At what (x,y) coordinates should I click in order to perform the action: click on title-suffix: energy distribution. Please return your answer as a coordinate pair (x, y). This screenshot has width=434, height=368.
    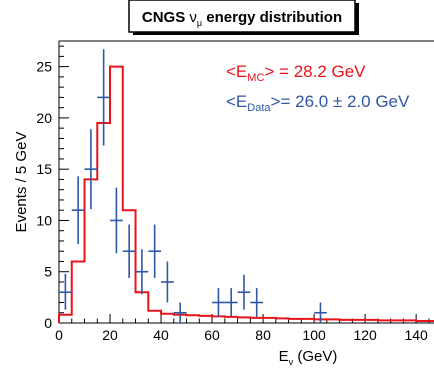
    Looking at the image, I should click on (272, 17).